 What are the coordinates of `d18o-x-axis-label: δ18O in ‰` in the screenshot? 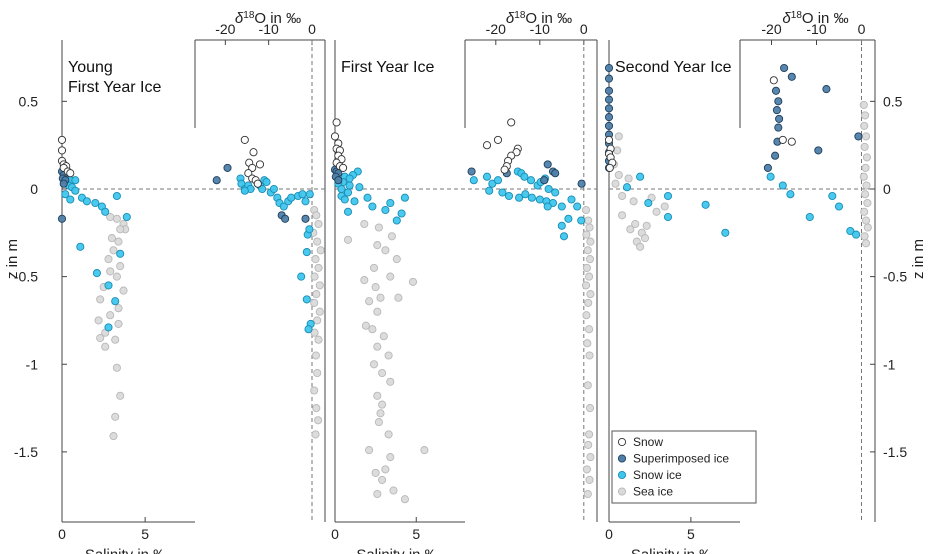 It's located at (815, 19).